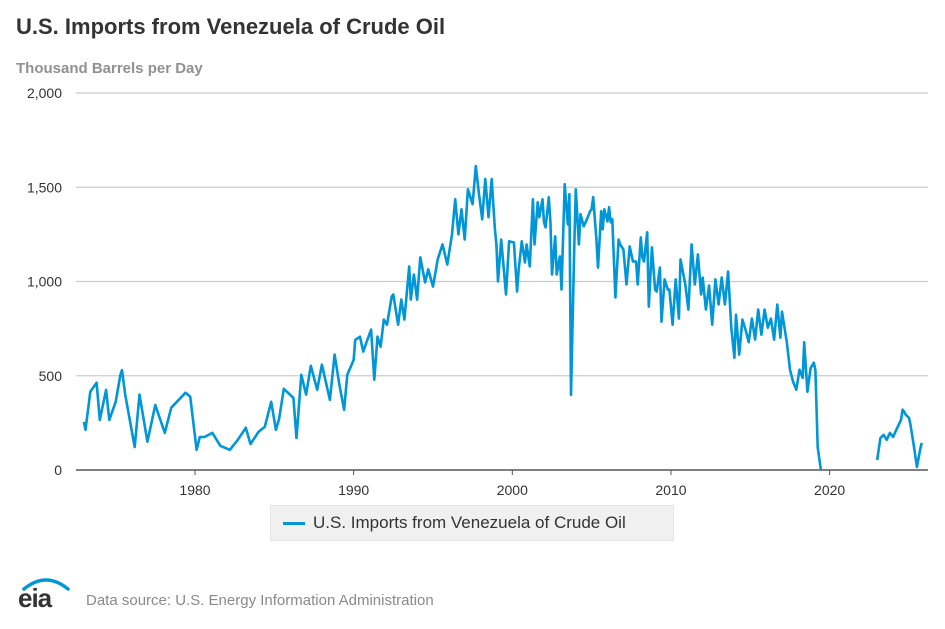 This screenshot has width=945, height=629. I want to click on eia-logo-arc-icon, so click(46, 584).